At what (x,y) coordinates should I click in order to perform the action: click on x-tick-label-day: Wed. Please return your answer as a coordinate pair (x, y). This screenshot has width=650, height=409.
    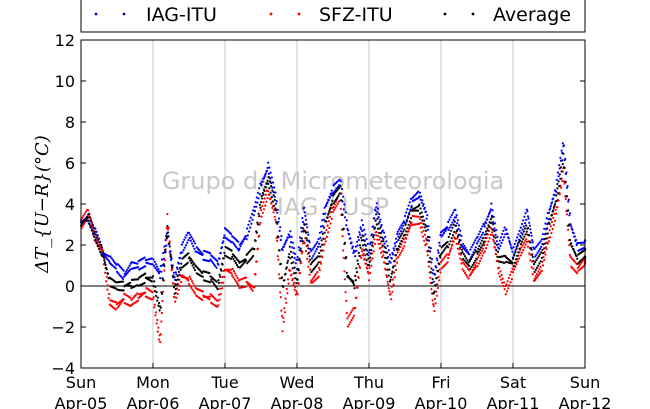
    Looking at the image, I should click on (297, 382).